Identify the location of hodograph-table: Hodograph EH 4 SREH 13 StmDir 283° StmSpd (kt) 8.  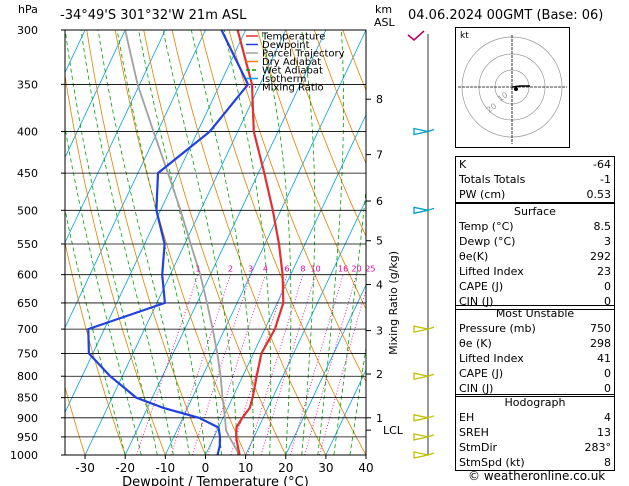
(534, 432).